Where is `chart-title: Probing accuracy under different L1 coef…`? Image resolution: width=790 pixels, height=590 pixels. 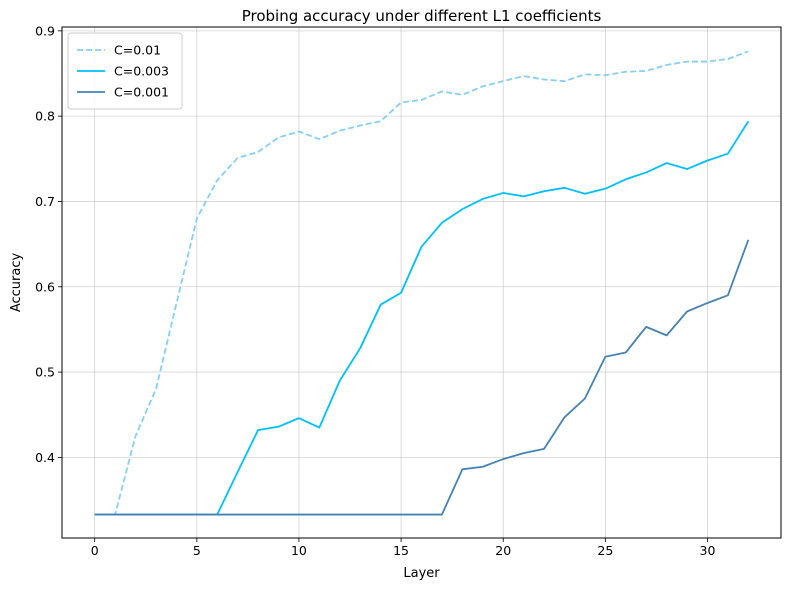
chart-title: Probing accuracy under different L1 coef… is located at coordinates (422, 16).